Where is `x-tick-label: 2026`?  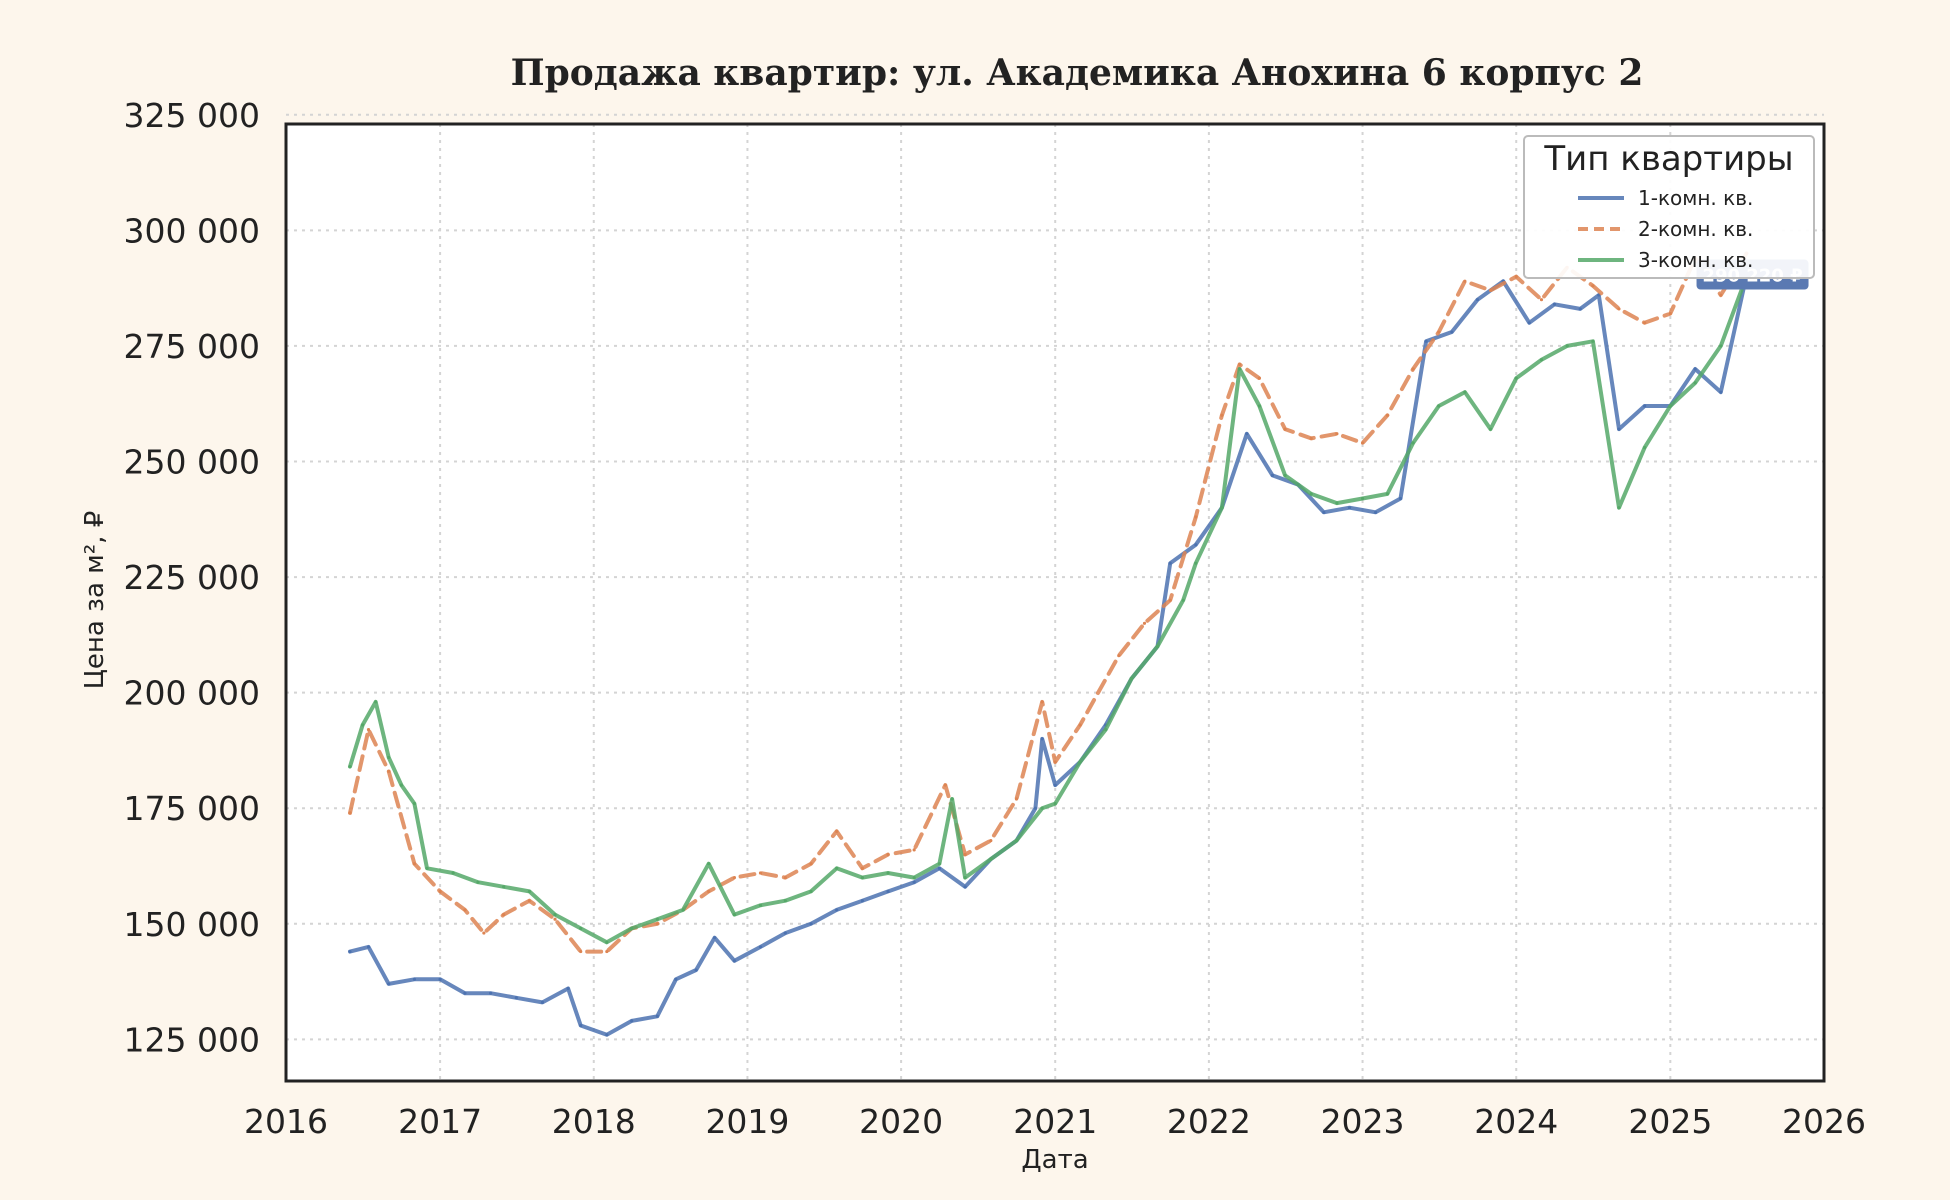 x-tick-label: 2026 is located at coordinates (1824, 1121).